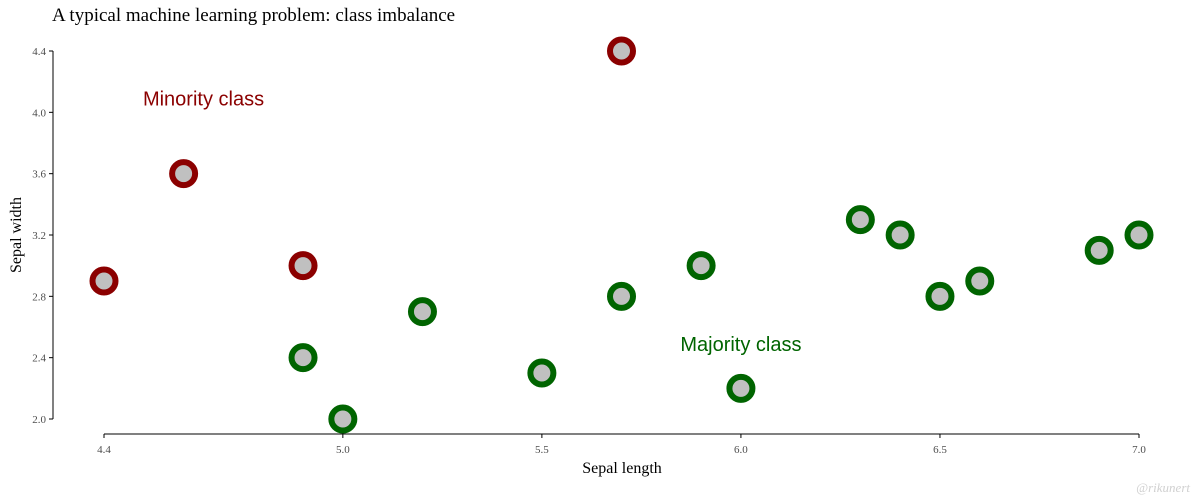  I want to click on y-tick-label: 4.4, so click(39, 52).